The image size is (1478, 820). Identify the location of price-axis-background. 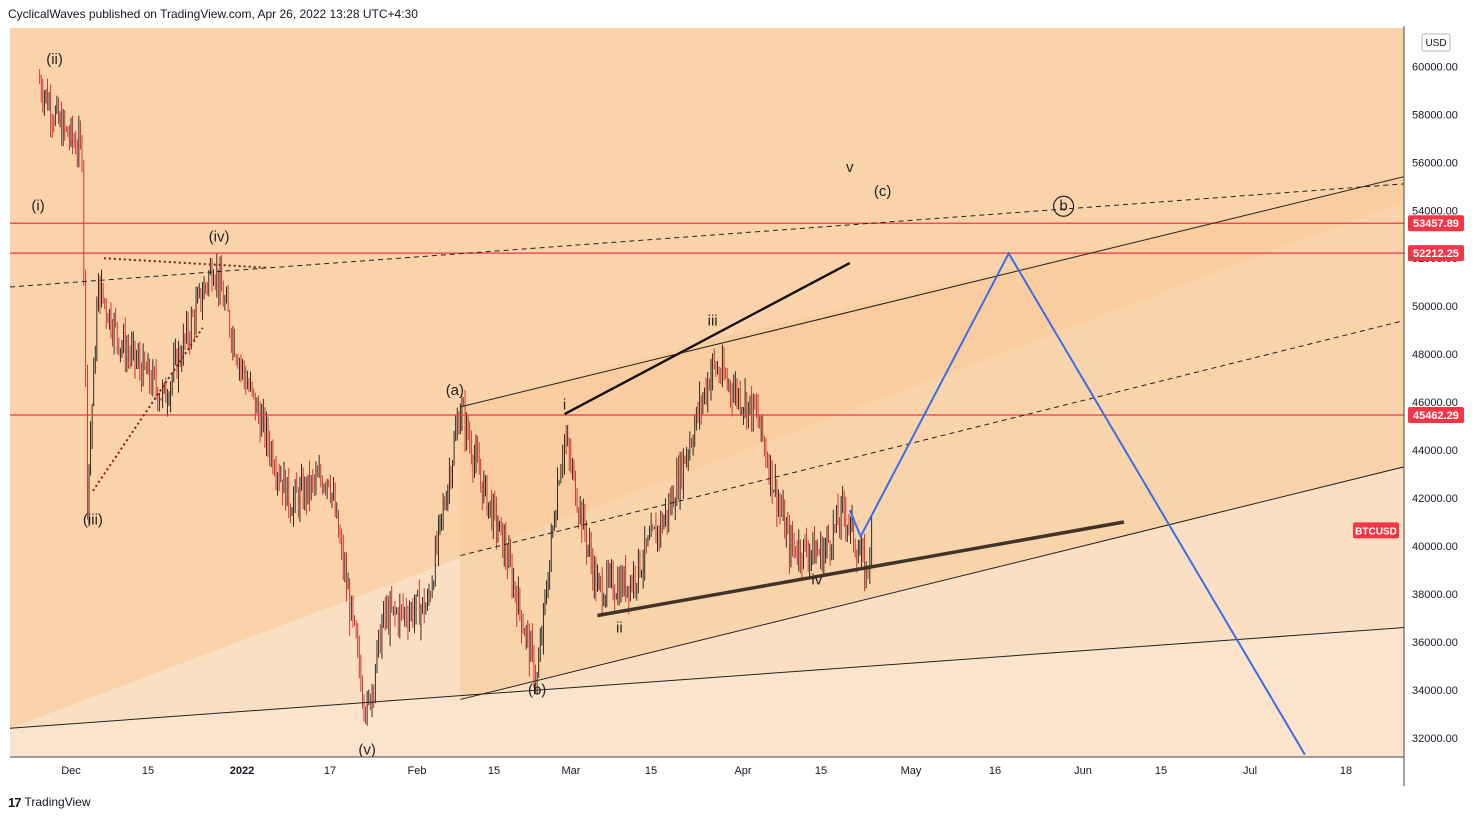
(1441, 406).